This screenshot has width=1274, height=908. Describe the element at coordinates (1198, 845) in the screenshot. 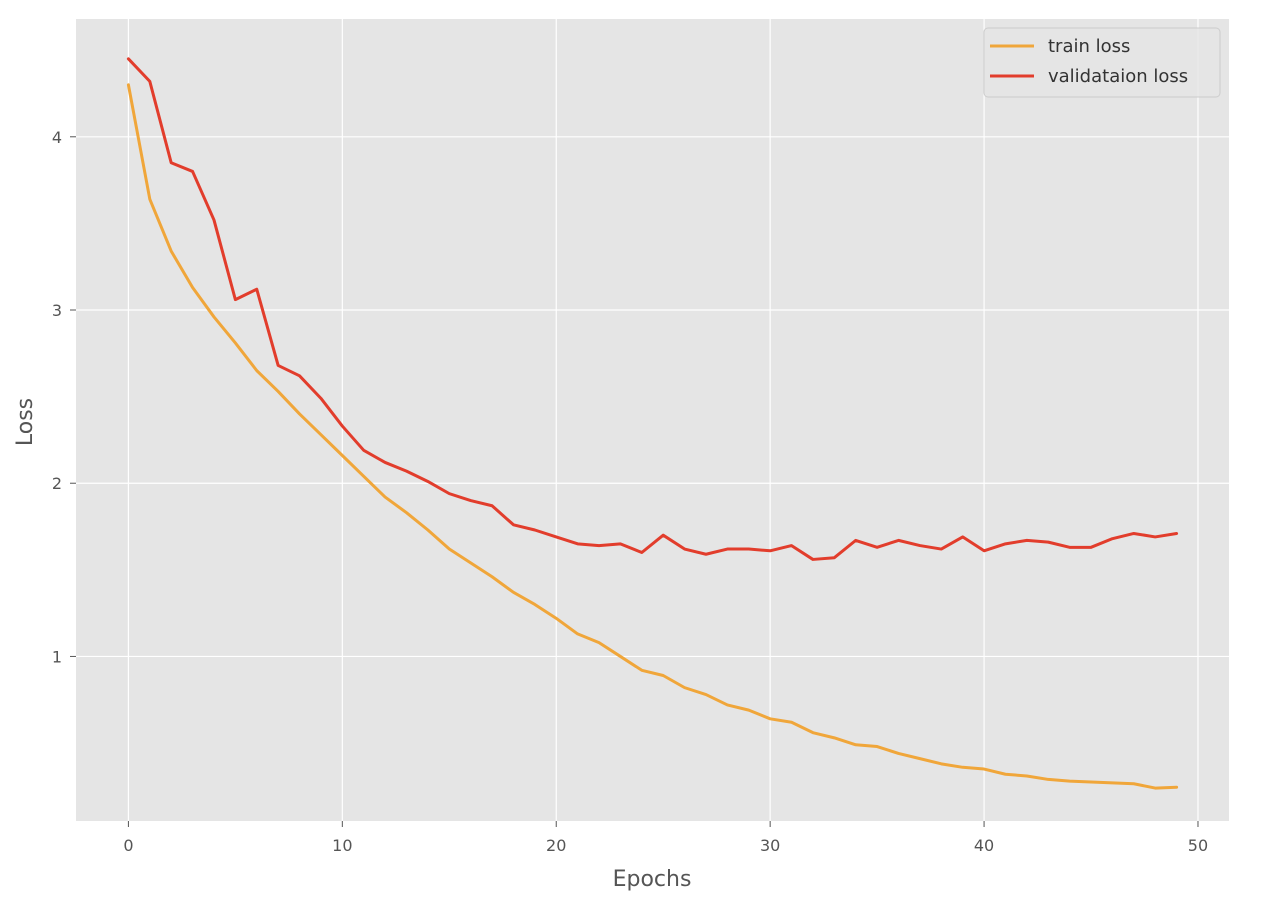

I see `x-tick-label: 50` at that location.